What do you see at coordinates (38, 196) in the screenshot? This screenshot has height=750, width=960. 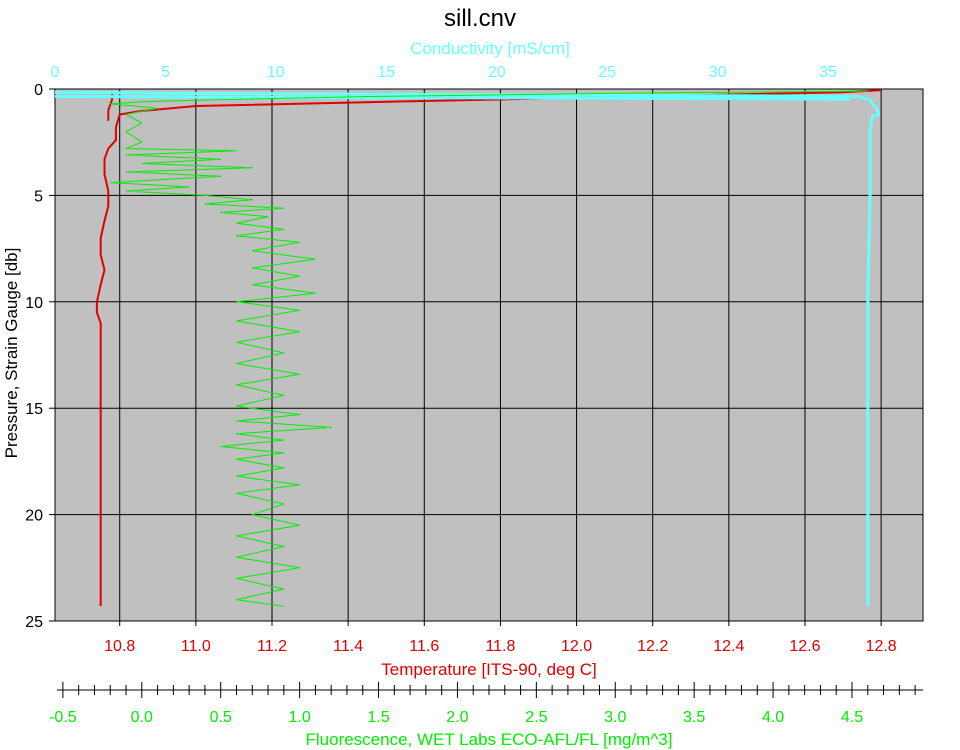 I see `pressure-tick-label: 5` at bounding box center [38, 196].